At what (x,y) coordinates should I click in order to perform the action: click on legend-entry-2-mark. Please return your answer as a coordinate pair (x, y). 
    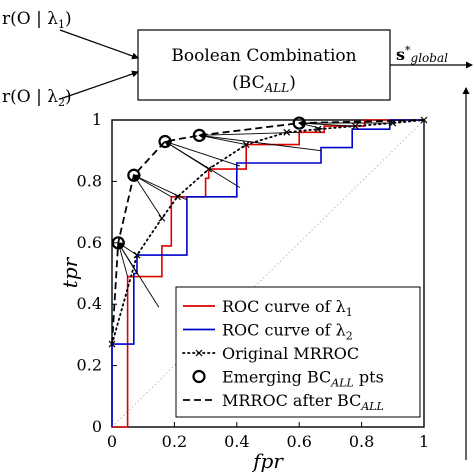
    Looking at the image, I should click on (199, 353).